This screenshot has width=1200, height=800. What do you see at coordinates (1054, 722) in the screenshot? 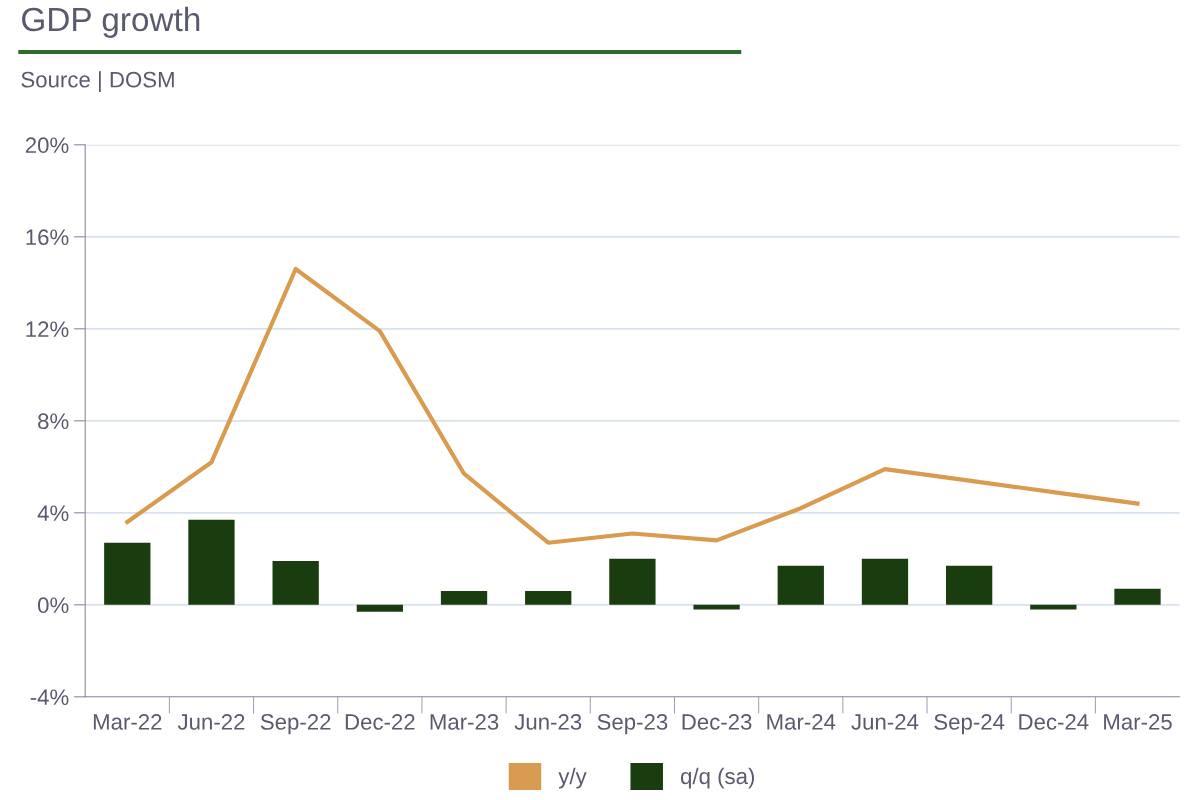
I see `x-tick-label: Dec-24` at bounding box center [1054, 722].